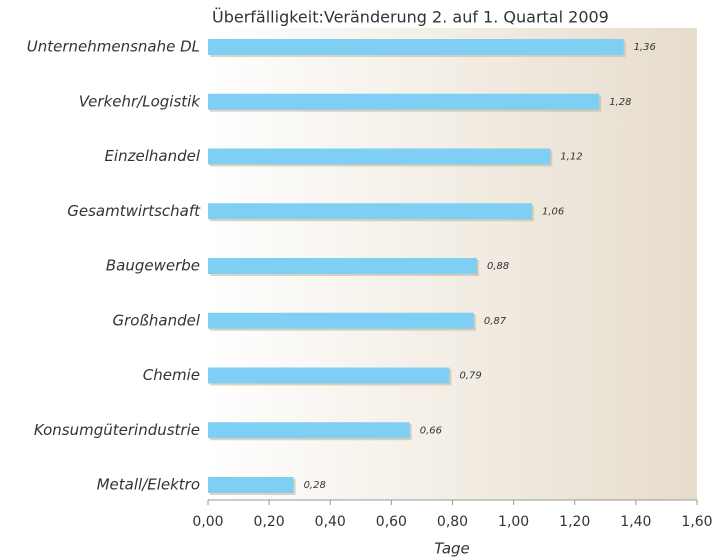  What do you see at coordinates (431, 430) in the screenshot?
I see `value-label: 0,66` at bounding box center [431, 430].